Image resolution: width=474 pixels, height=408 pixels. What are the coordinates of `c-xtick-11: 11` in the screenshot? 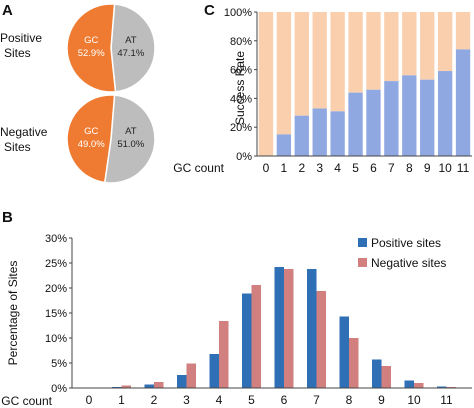 It's located at (463, 168).